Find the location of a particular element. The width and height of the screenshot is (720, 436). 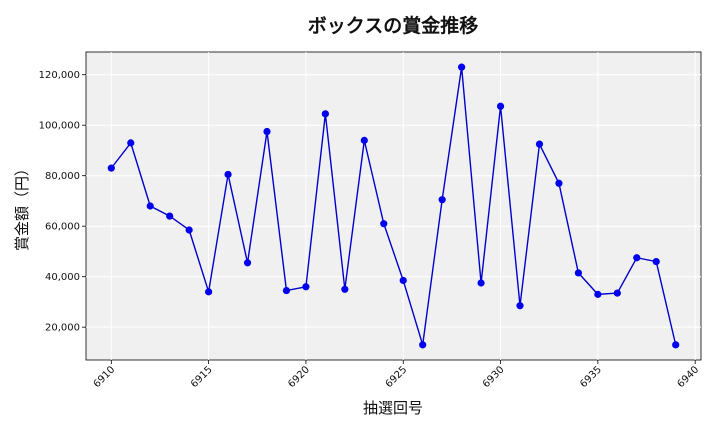

x-tick-label: 6940 is located at coordinates (689, 377).